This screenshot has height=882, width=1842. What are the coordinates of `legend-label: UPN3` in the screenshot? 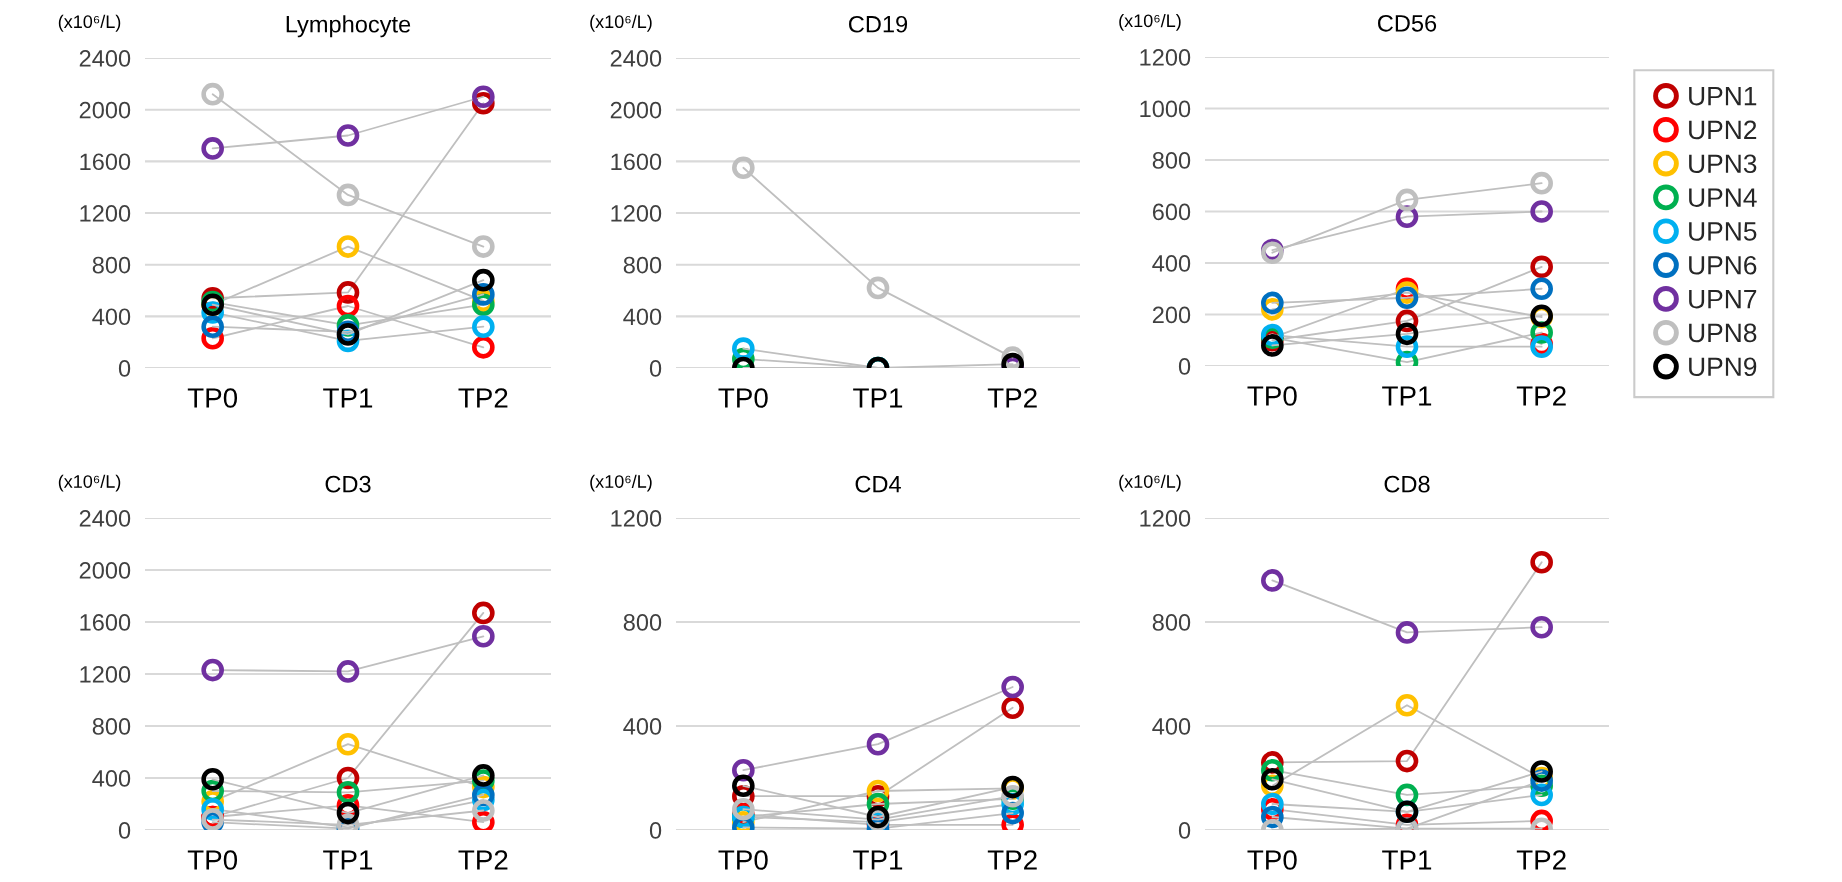 It's located at (1723, 164).